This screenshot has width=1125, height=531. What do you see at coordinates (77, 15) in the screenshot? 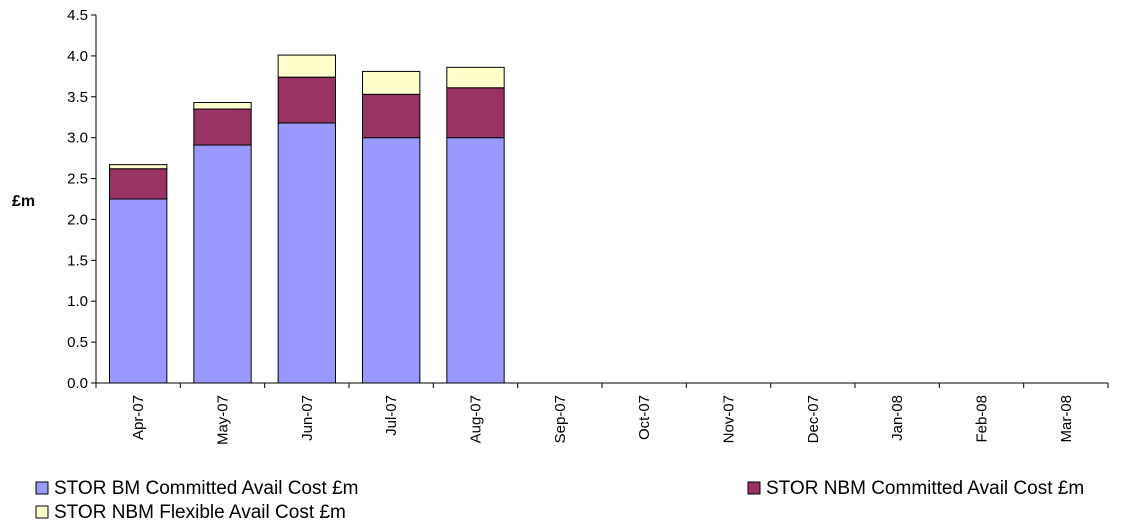
I see `y-tick-label: 4.5` at bounding box center [77, 15].